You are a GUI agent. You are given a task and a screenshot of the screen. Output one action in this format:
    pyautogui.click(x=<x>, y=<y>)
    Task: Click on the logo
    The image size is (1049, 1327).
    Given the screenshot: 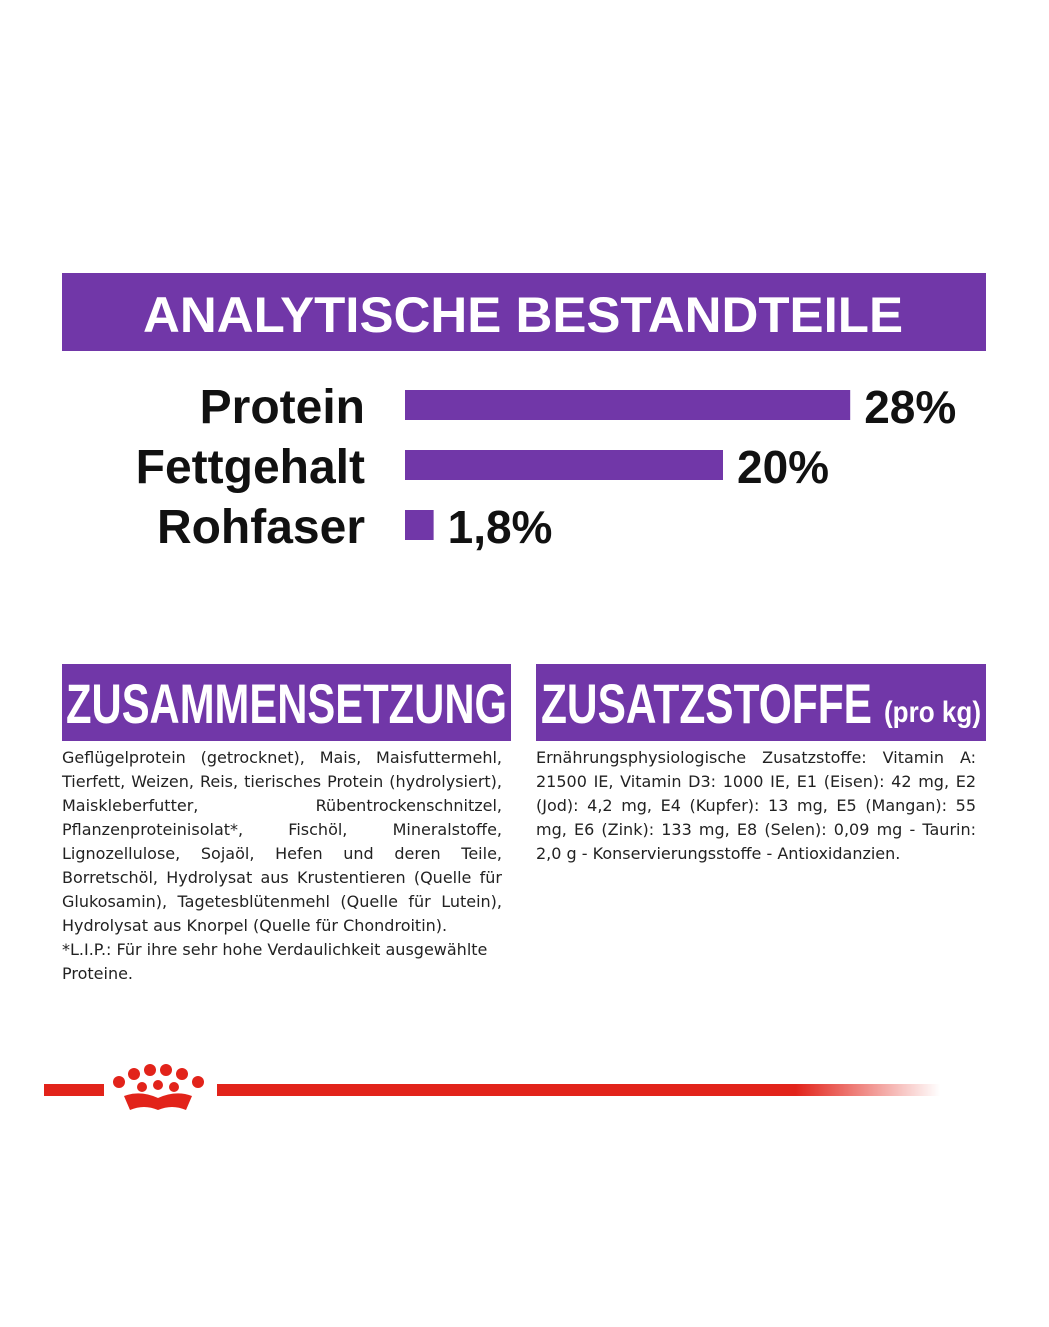 What is the action you would take?
    pyautogui.click(x=492, y=1087)
    